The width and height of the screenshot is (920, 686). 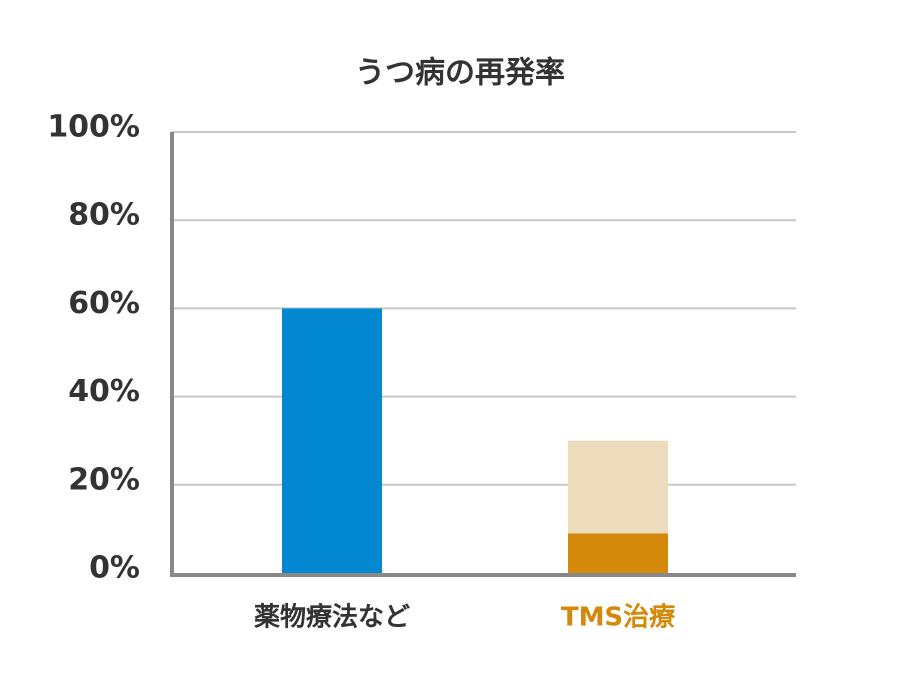 I want to click on y-tick-label: 40%, so click(x=104, y=391).